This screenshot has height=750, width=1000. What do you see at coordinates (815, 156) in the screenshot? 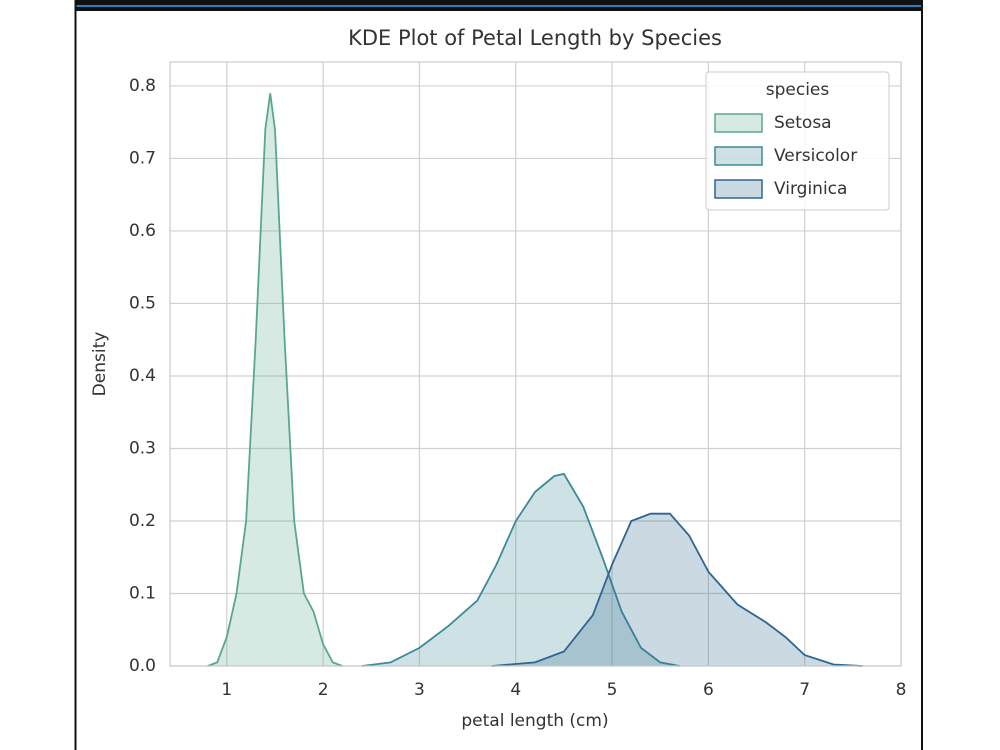
I see `legend-label: Versicolor` at bounding box center [815, 156].